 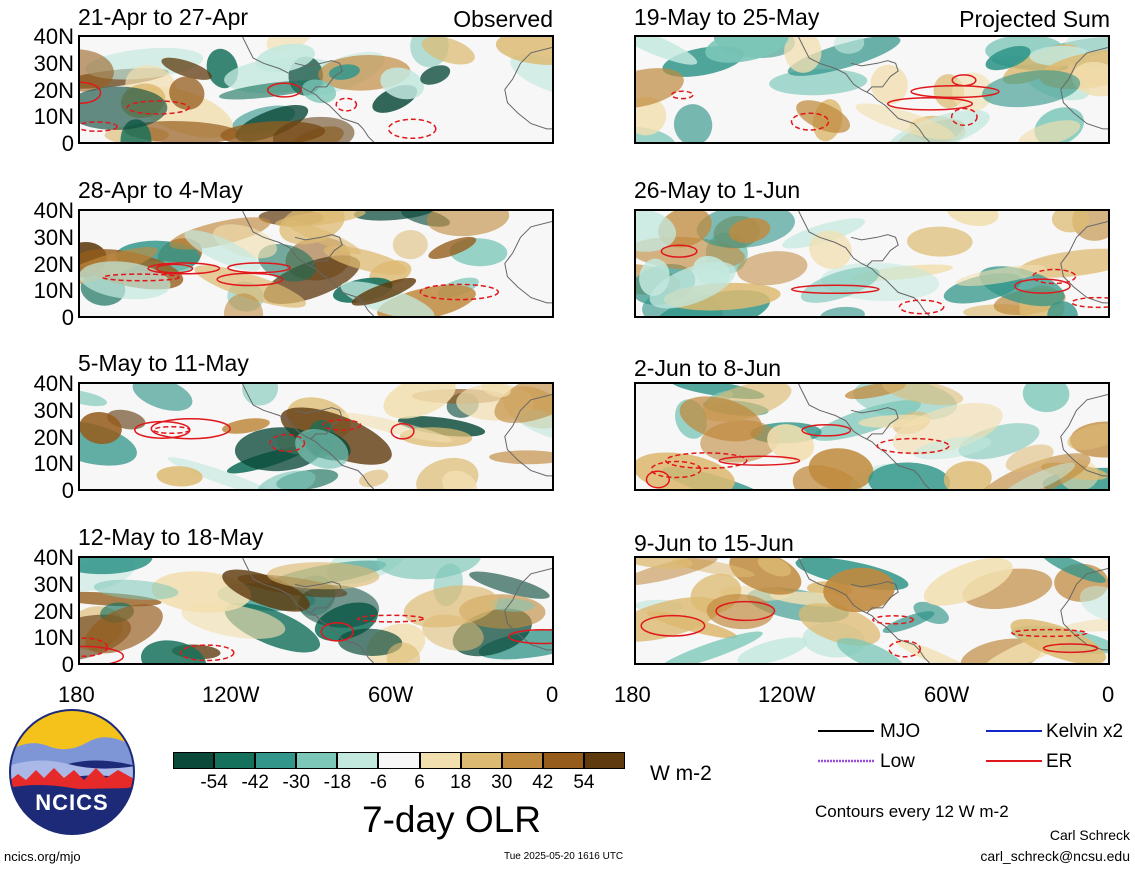 I want to click on panel-title: 26-May to 1-Jun, so click(x=717, y=190).